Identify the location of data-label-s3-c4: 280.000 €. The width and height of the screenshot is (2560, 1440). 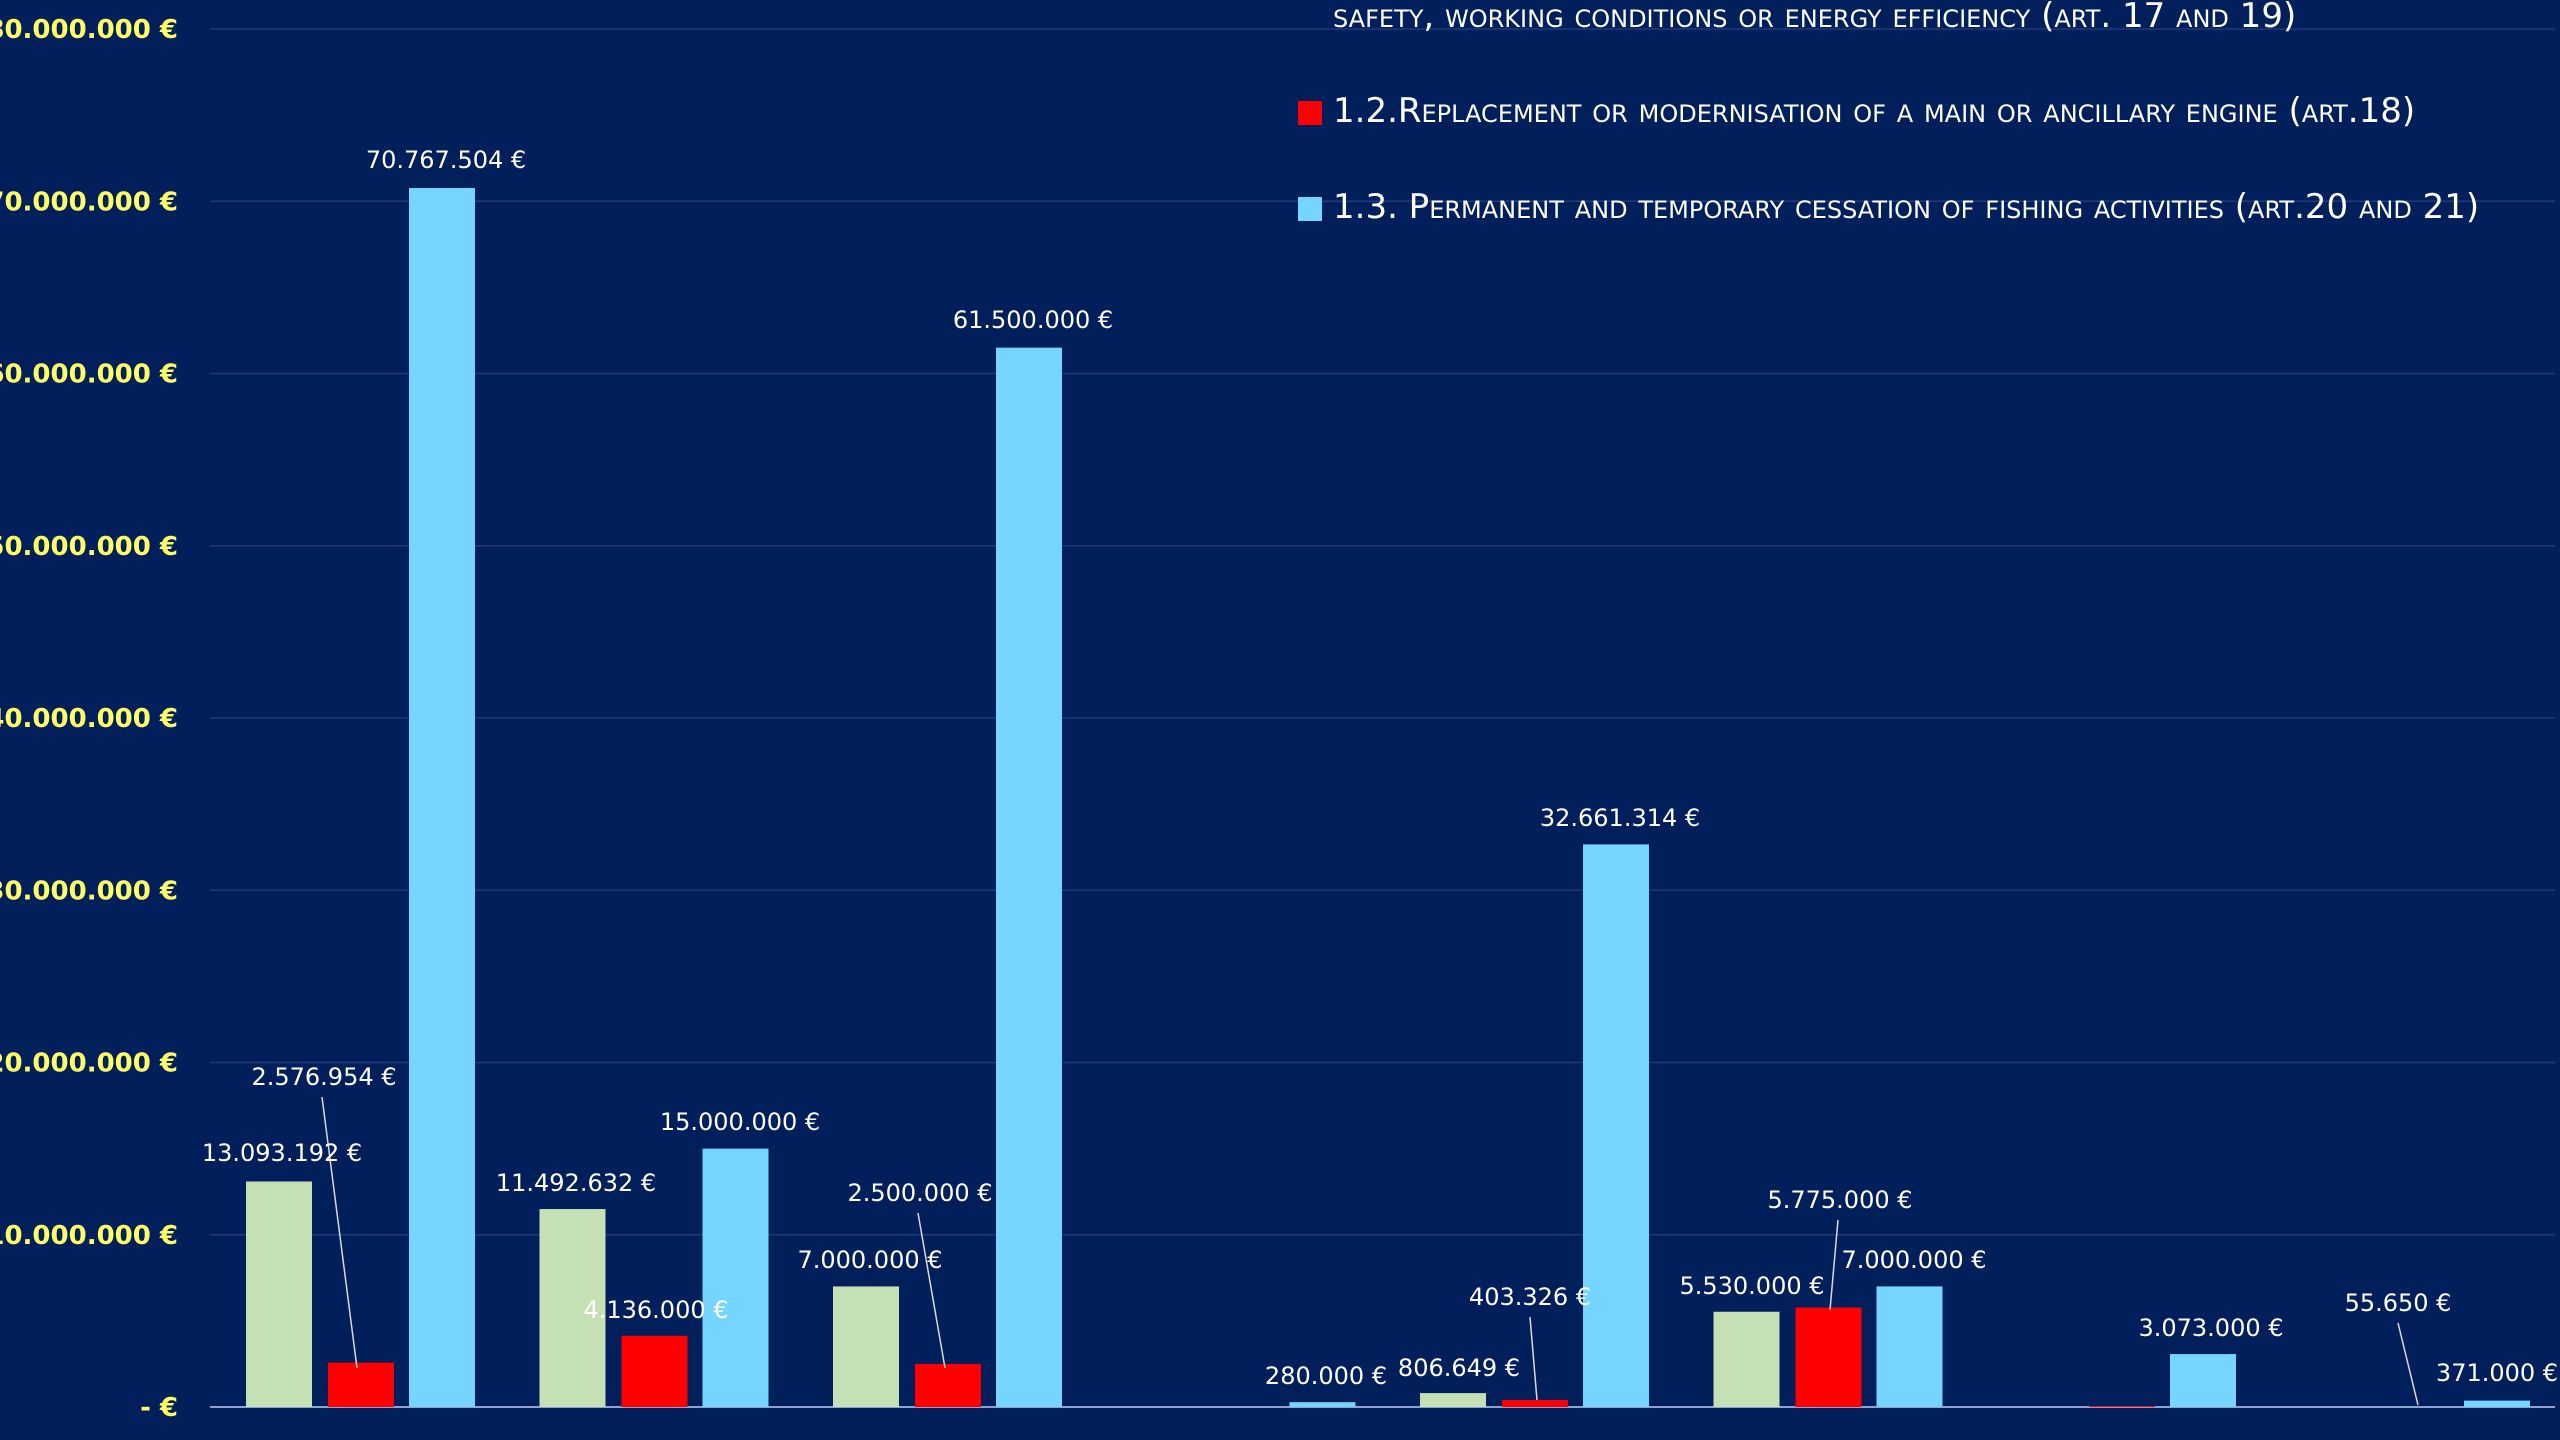
(1326, 1376).